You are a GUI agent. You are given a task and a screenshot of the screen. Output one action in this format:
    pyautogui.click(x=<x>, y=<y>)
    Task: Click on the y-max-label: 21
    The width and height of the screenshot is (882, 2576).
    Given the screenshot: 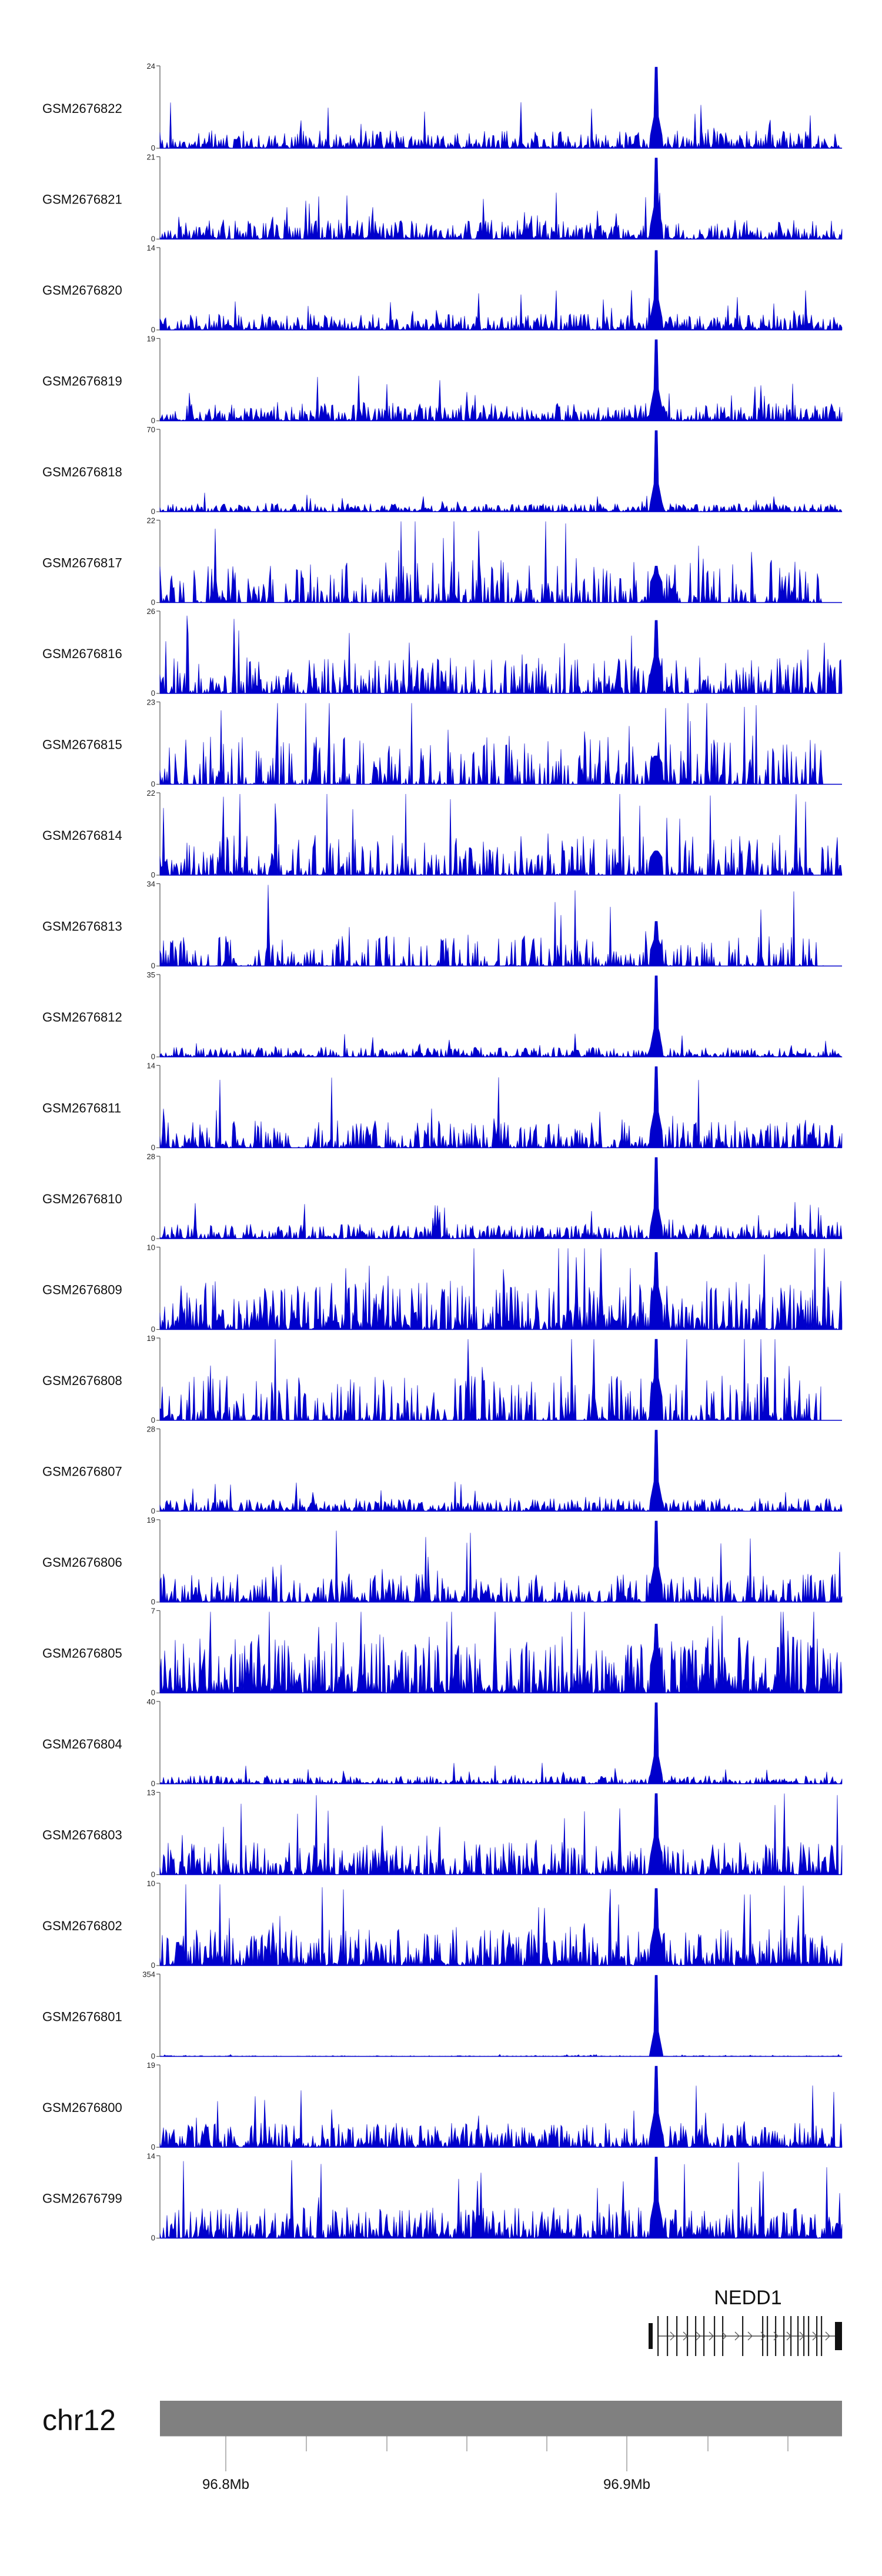 What is the action you would take?
    pyautogui.click(x=151, y=157)
    